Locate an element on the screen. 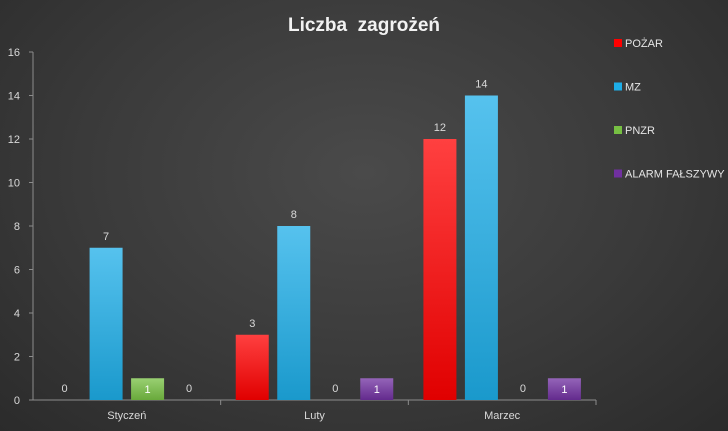  data-label: 3 is located at coordinates (252, 324).